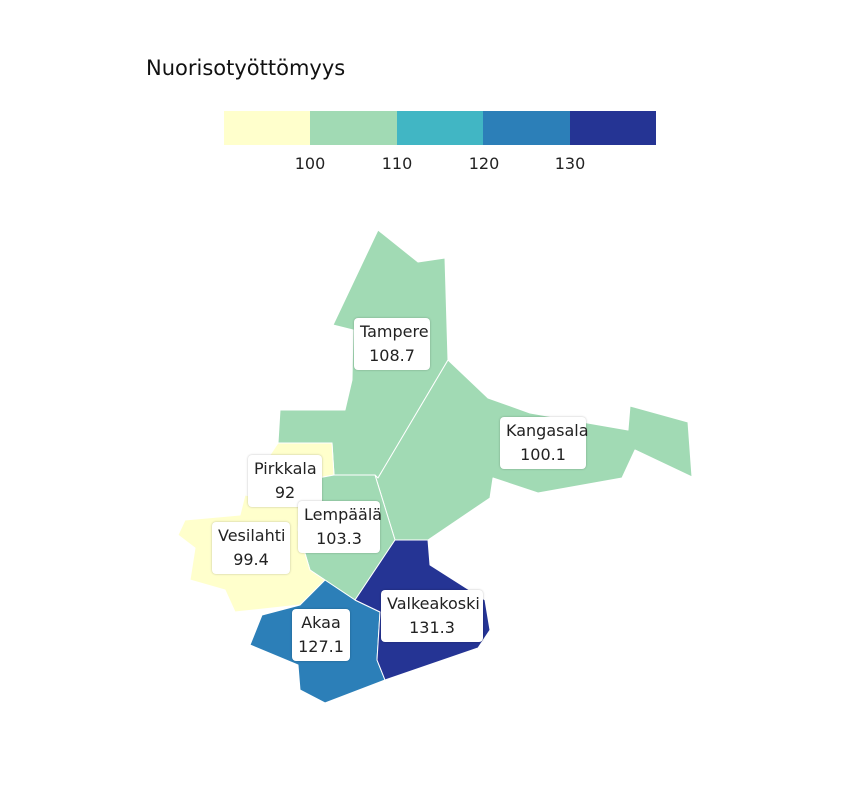 The width and height of the screenshot is (864, 792). I want to click on region-label-kangasala: Kangasala 100.1, so click(544, 443).